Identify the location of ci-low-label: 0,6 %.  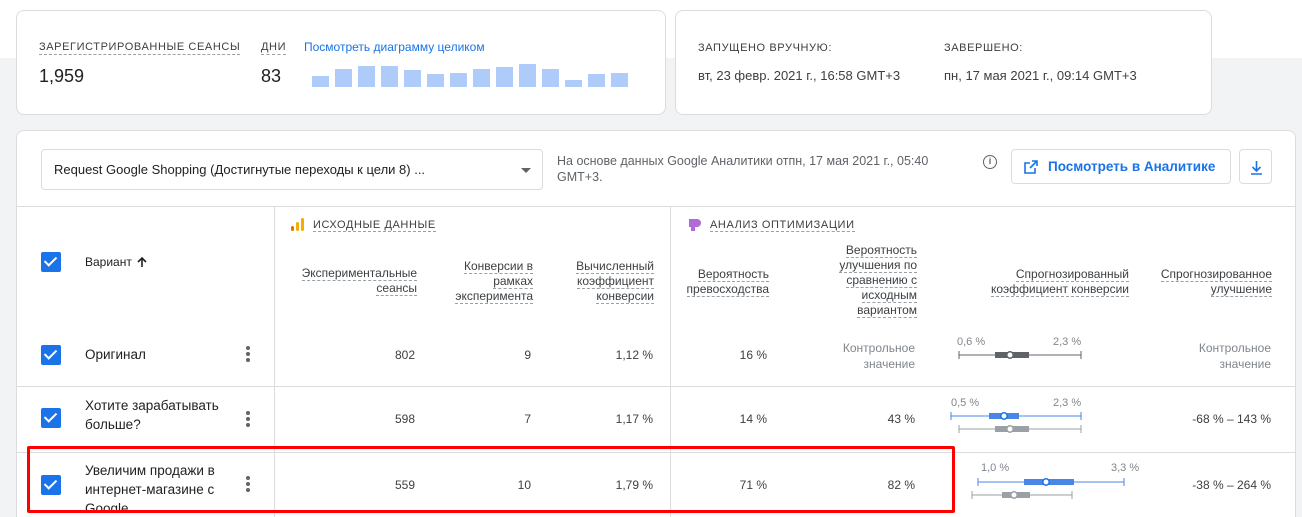
(971, 342).